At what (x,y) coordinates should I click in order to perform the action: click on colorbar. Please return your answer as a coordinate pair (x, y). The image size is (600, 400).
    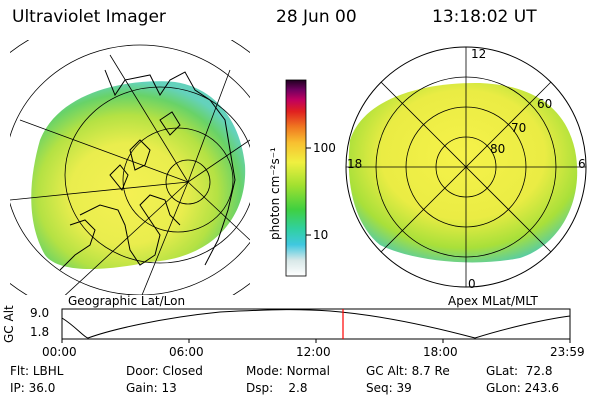
    Looking at the image, I should click on (296, 178).